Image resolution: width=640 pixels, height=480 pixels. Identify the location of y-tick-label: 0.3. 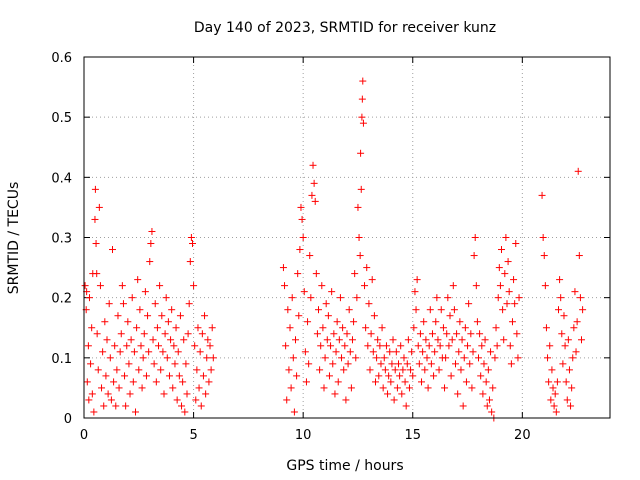
(61, 239).